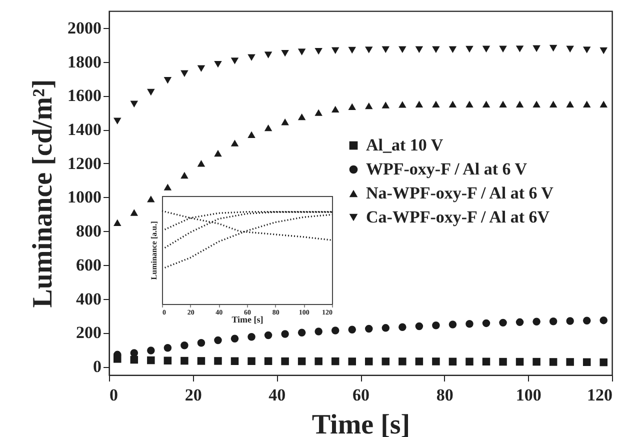  What do you see at coordinates (89, 231) in the screenshot?
I see `y-tick-label: 800` at bounding box center [89, 231].